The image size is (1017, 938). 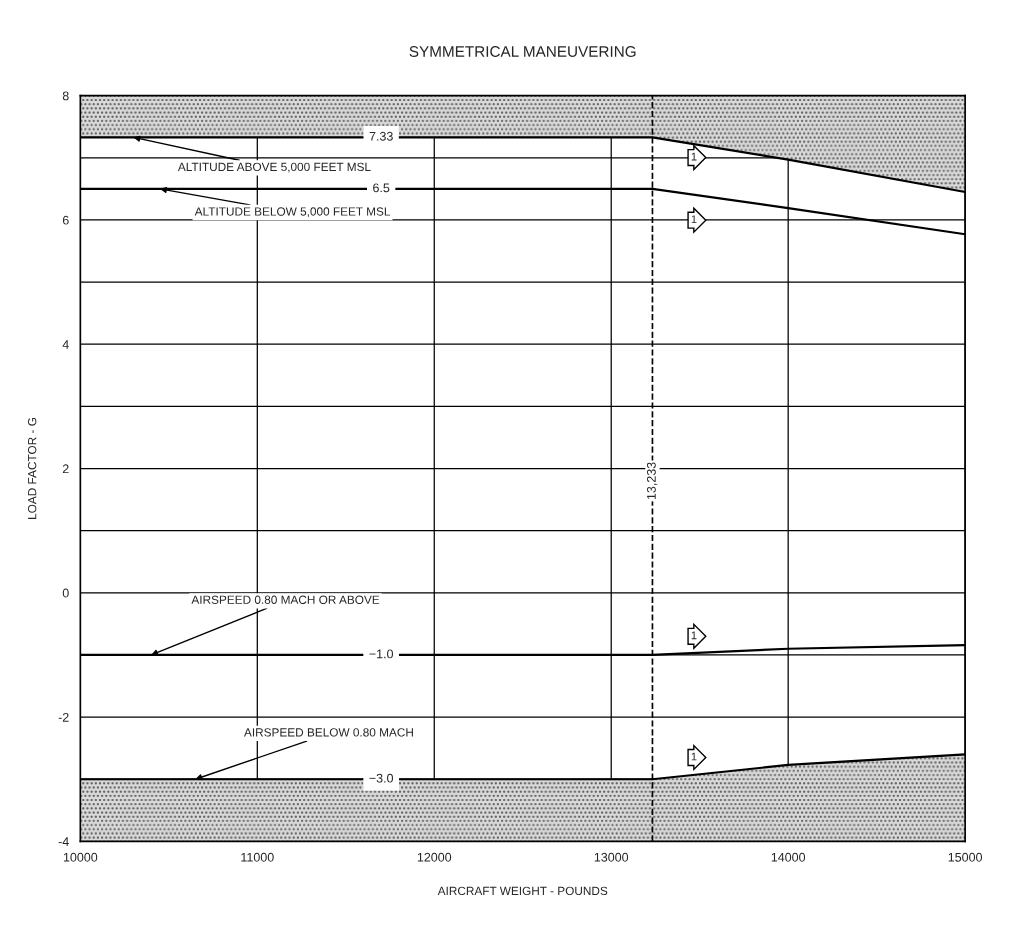 I want to click on y-tick-label: 0, so click(x=65, y=593).